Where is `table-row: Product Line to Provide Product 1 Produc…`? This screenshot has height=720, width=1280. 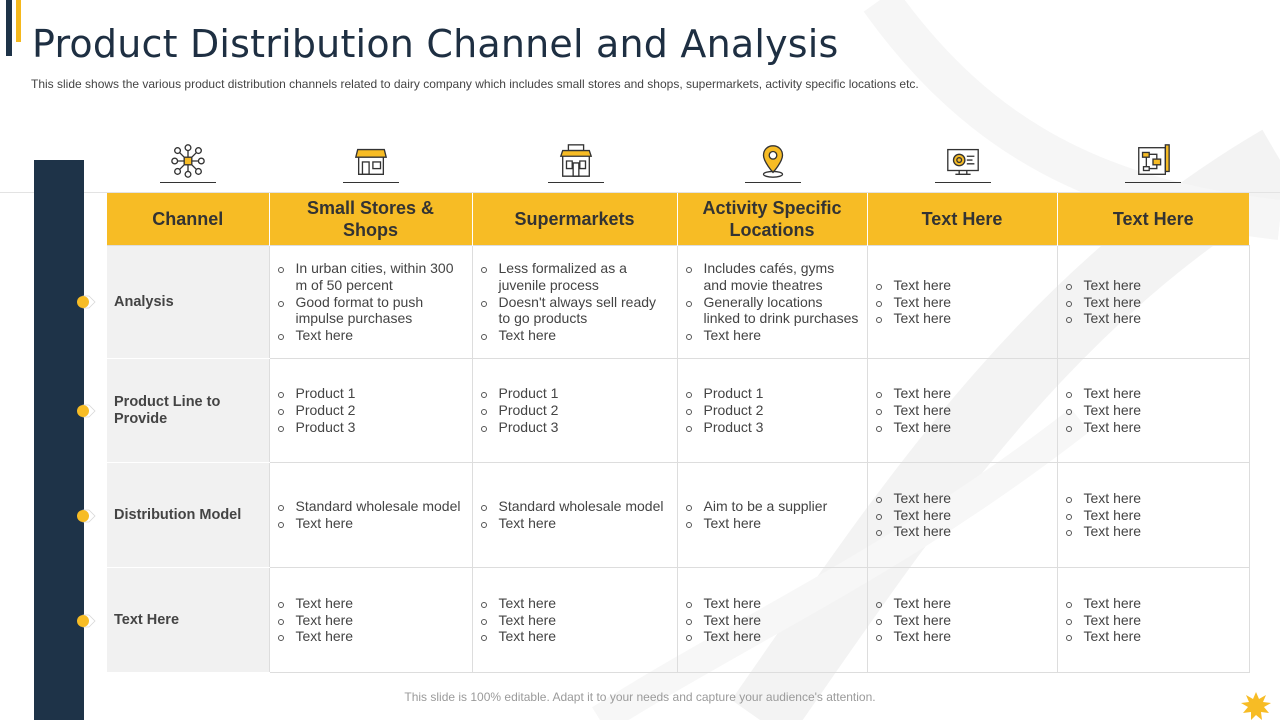 table-row: Product Line to Provide Product 1 Produc… is located at coordinates (678, 410).